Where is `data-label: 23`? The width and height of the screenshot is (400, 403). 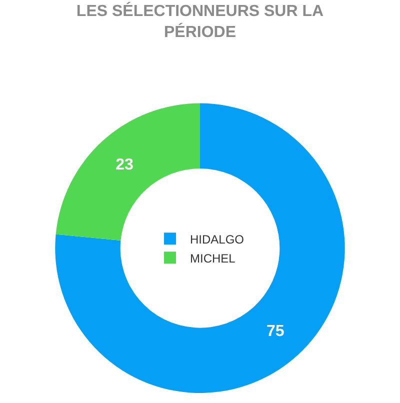
data-label: 23 is located at coordinates (125, 165).